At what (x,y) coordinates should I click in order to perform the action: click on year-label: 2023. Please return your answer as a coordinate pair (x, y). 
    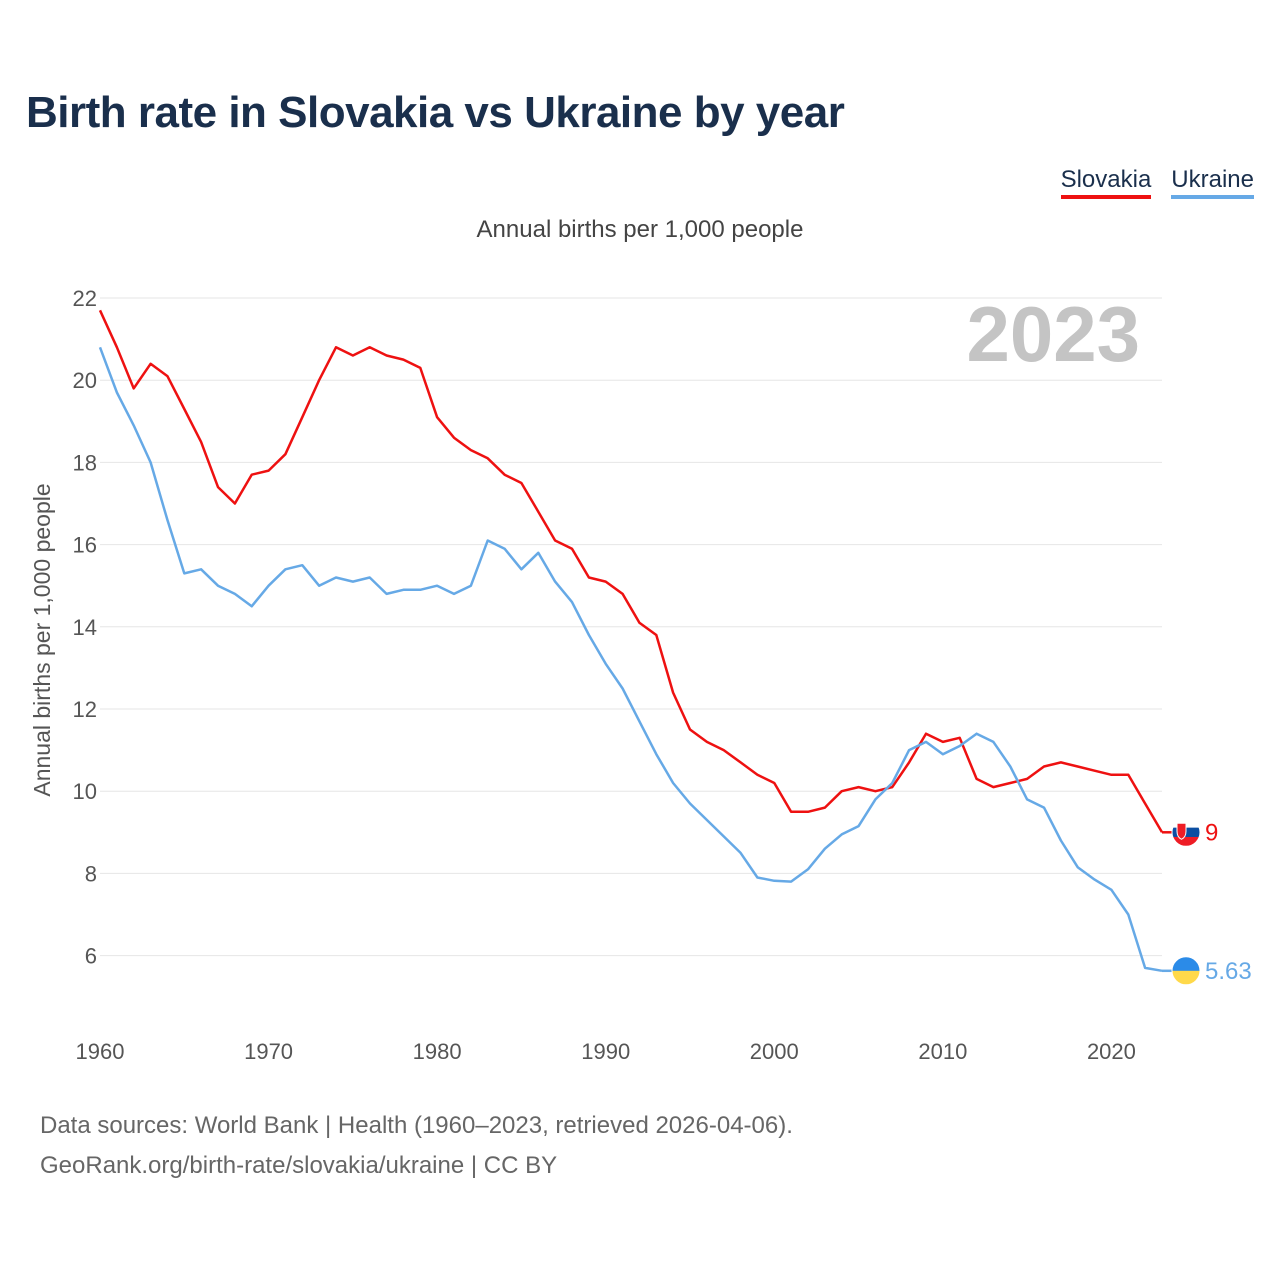
    Looking at the image, I should click on (1053, 334).